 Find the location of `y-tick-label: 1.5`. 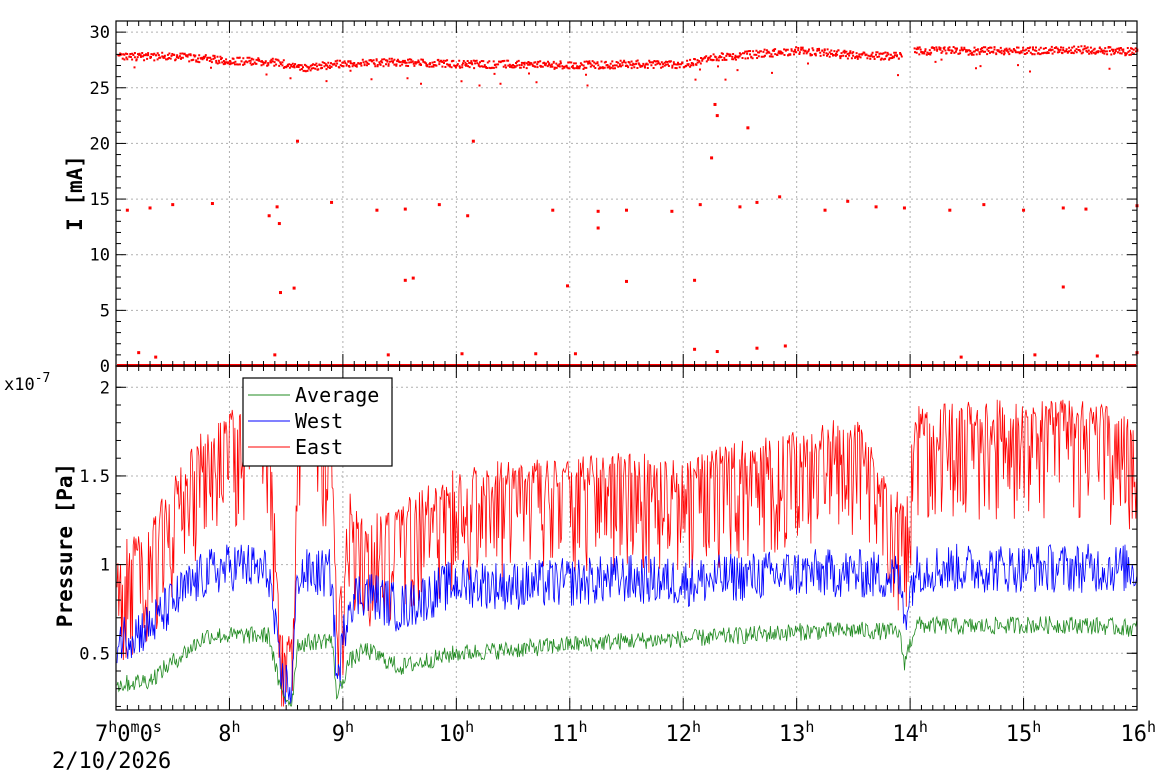

y-tick-label: 1.5 is located at coordinates (94, 477).